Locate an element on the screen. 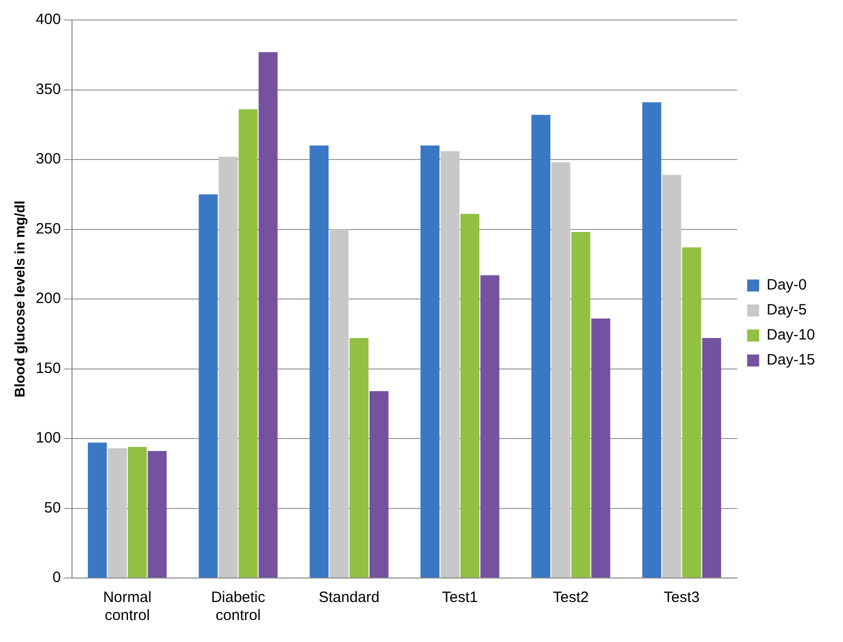 This screenshot has height=642, width=843. x-tick-label: Test3 is located at coordinates (682, 597).